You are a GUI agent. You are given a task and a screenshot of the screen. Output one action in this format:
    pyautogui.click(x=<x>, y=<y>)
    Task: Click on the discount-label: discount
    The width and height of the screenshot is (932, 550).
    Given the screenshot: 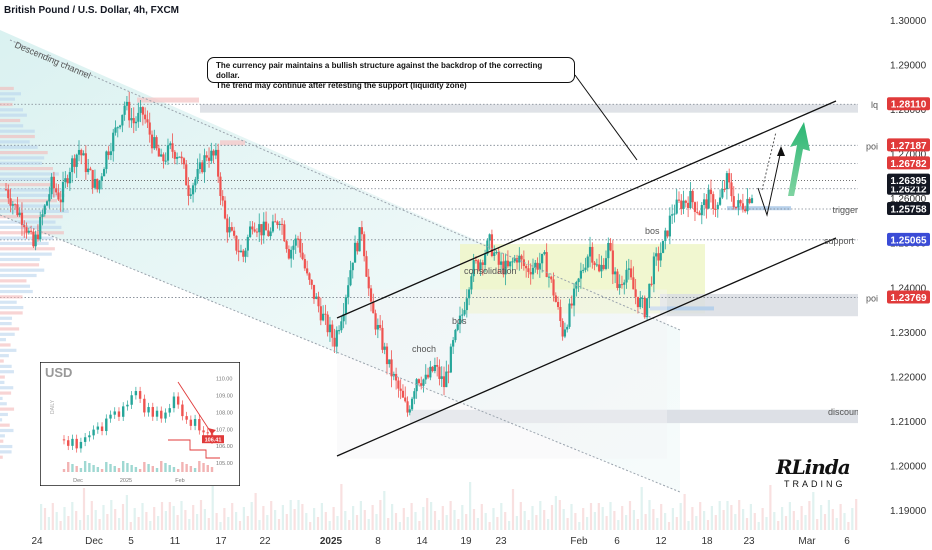 What is the action you would take?
    pyautogui.click(x=845, y=412)
    